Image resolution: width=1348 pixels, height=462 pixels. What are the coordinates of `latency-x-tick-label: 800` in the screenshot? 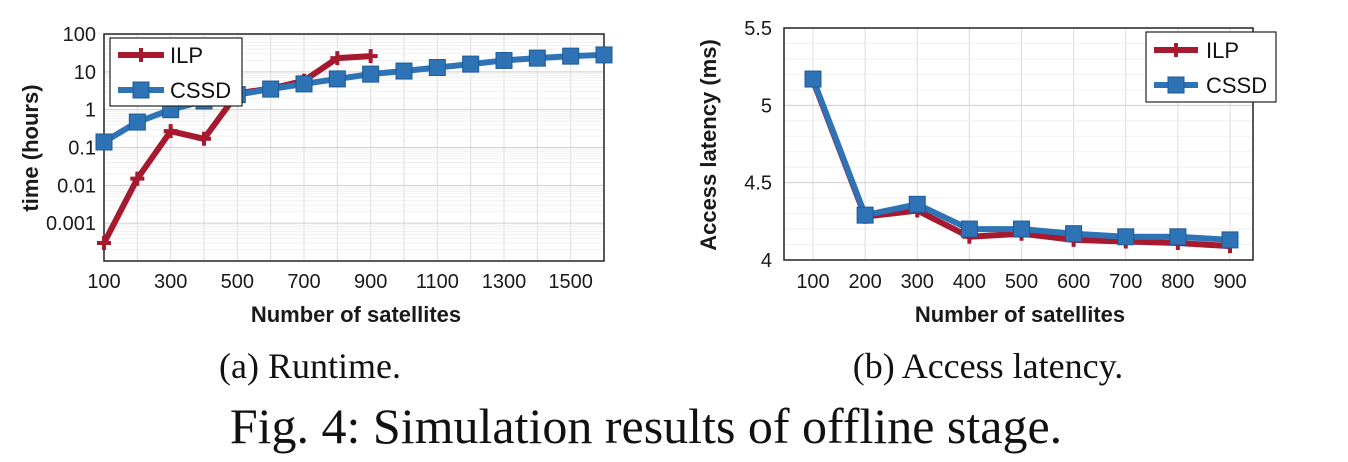 It's located at (1177, 282).